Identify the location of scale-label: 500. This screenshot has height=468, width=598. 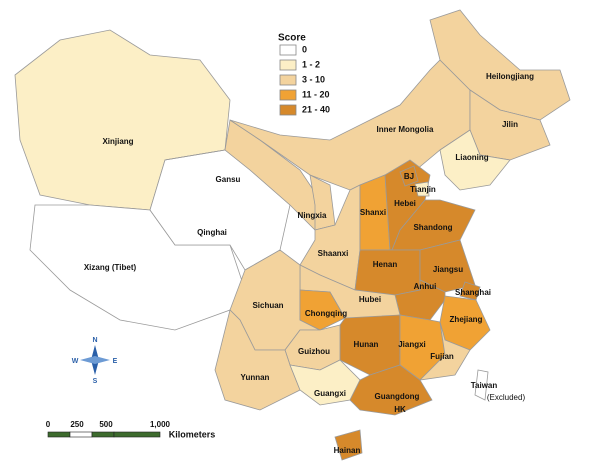
(106, 424).